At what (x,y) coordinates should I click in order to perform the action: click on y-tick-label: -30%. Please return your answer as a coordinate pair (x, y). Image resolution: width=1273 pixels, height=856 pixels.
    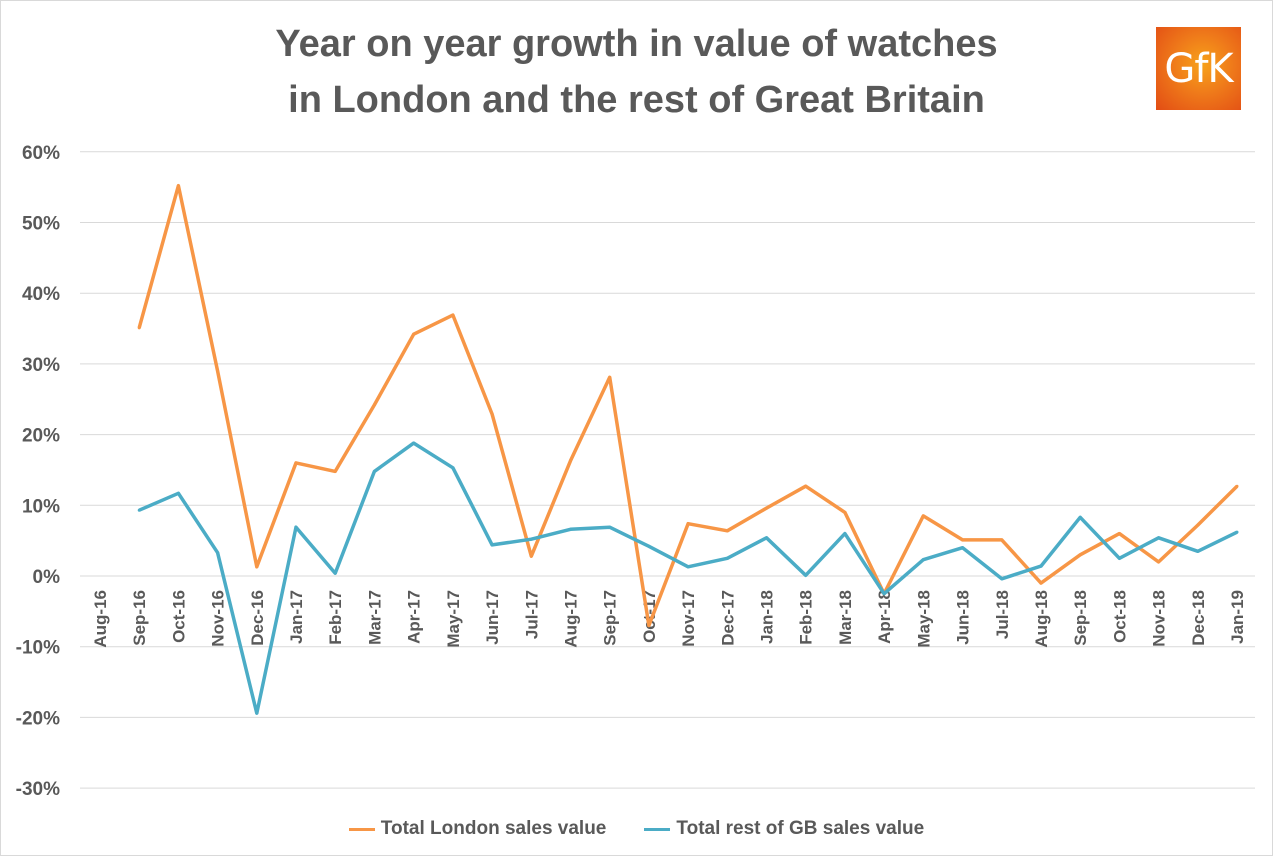
    Looking at the image, I should click on (38, 789).